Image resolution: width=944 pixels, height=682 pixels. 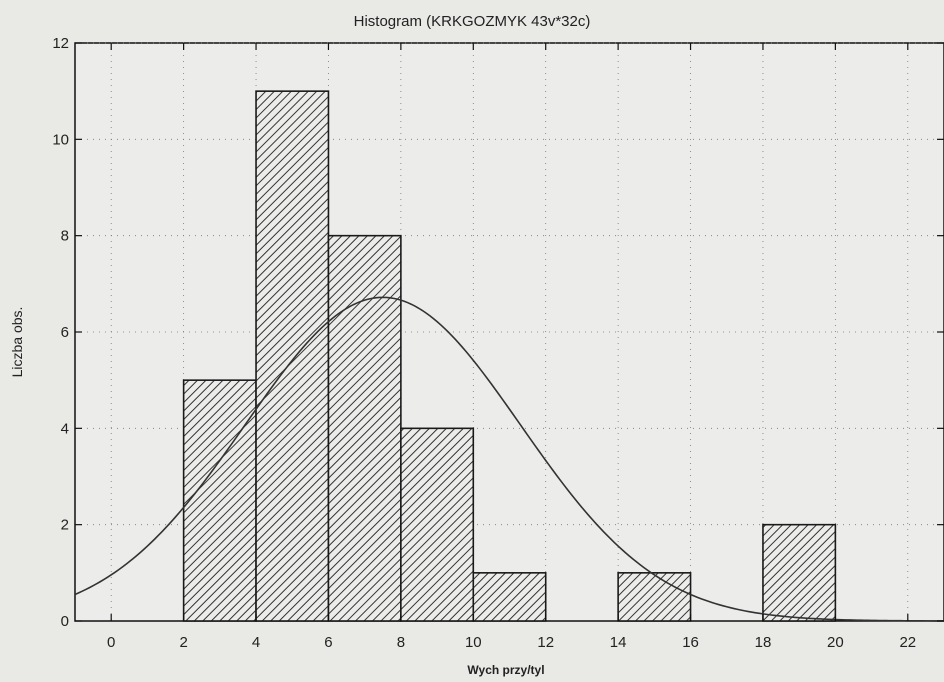 I want to click on x-tick-label: 10, so click(x=473, y=642).